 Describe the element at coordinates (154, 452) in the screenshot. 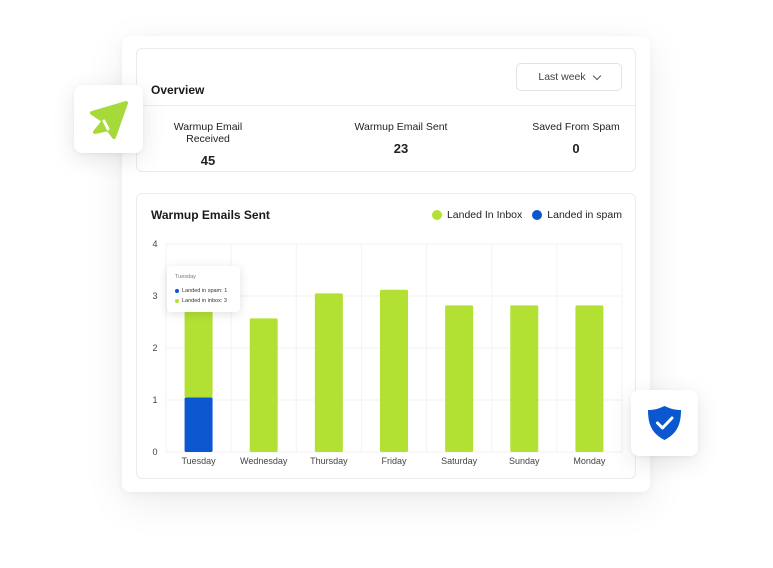

I see `y-tick-label: 0` at that location.